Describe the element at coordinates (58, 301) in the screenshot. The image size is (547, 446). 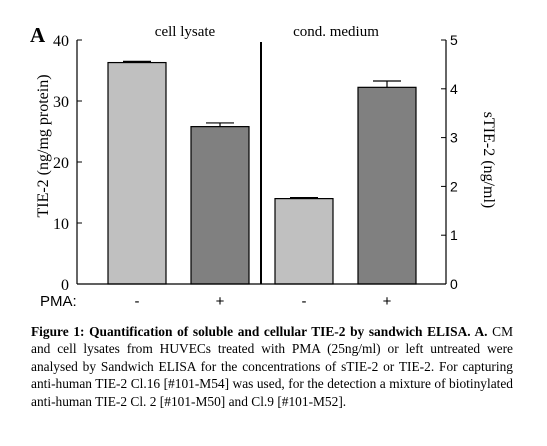
I see `pma-row-label: PMA:` at that location.